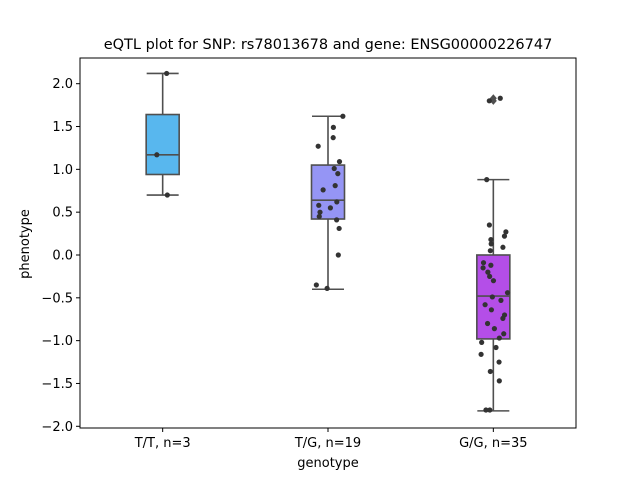  Describe the element at coordinates (62, 127) in the screenshot. I see `y-tick-label: 1.5` at that location.